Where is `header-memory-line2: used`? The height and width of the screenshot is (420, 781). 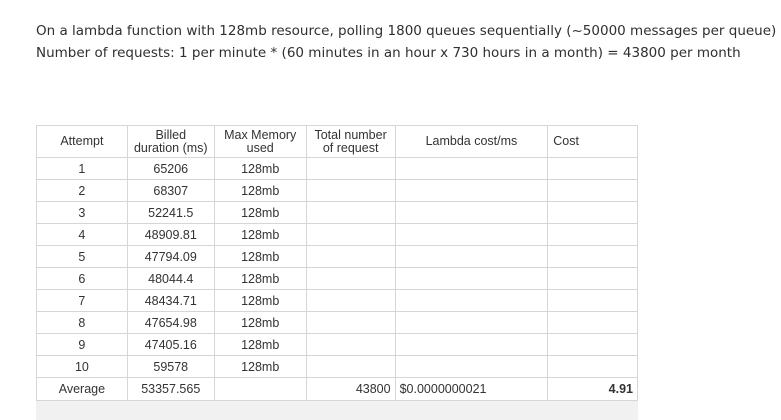
header-memory-line2: used is located at coordinates (260, 147).